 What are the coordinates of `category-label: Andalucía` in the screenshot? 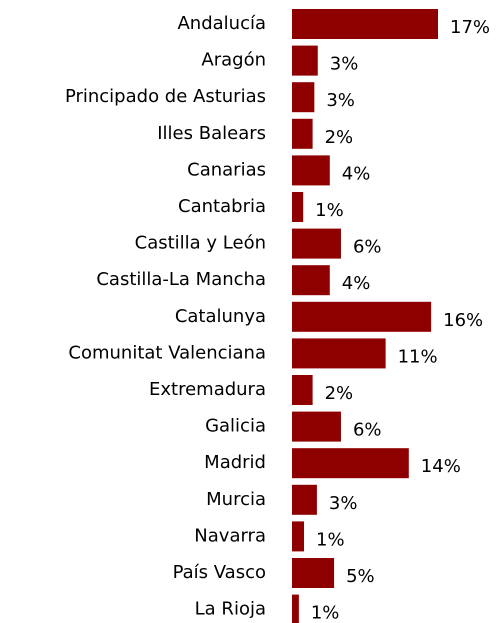 It's located at (221, 23).